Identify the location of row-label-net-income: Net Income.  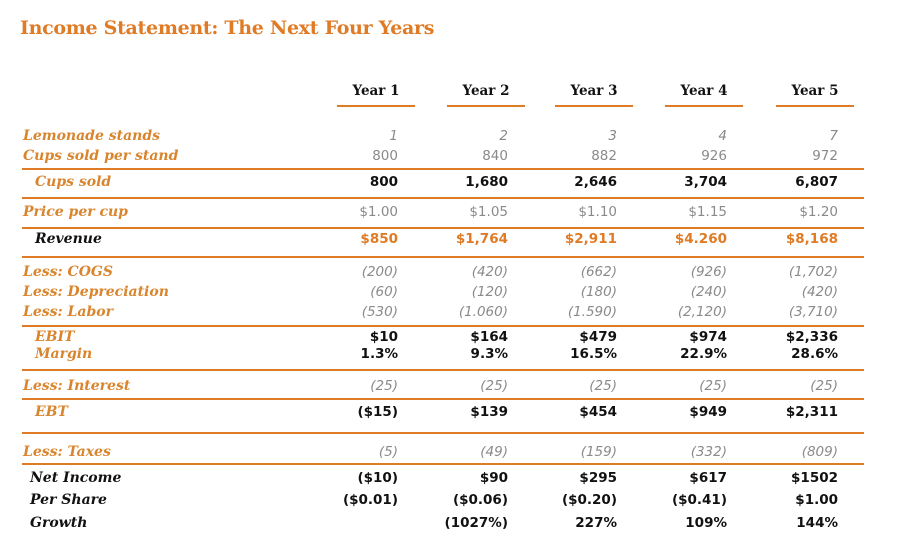
(76, 478).